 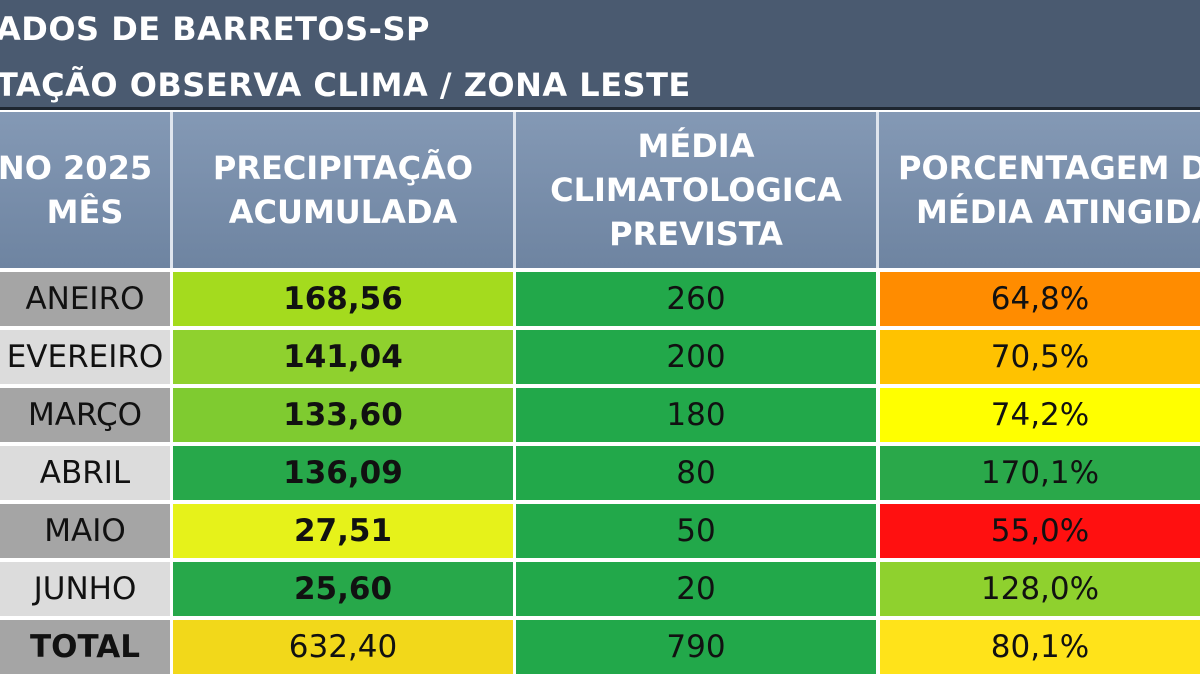 What do you see at coordinates (76, 168) in the screenshot?
I see `header-mes-line1: NO 2025` at bounding box center [76, 168].